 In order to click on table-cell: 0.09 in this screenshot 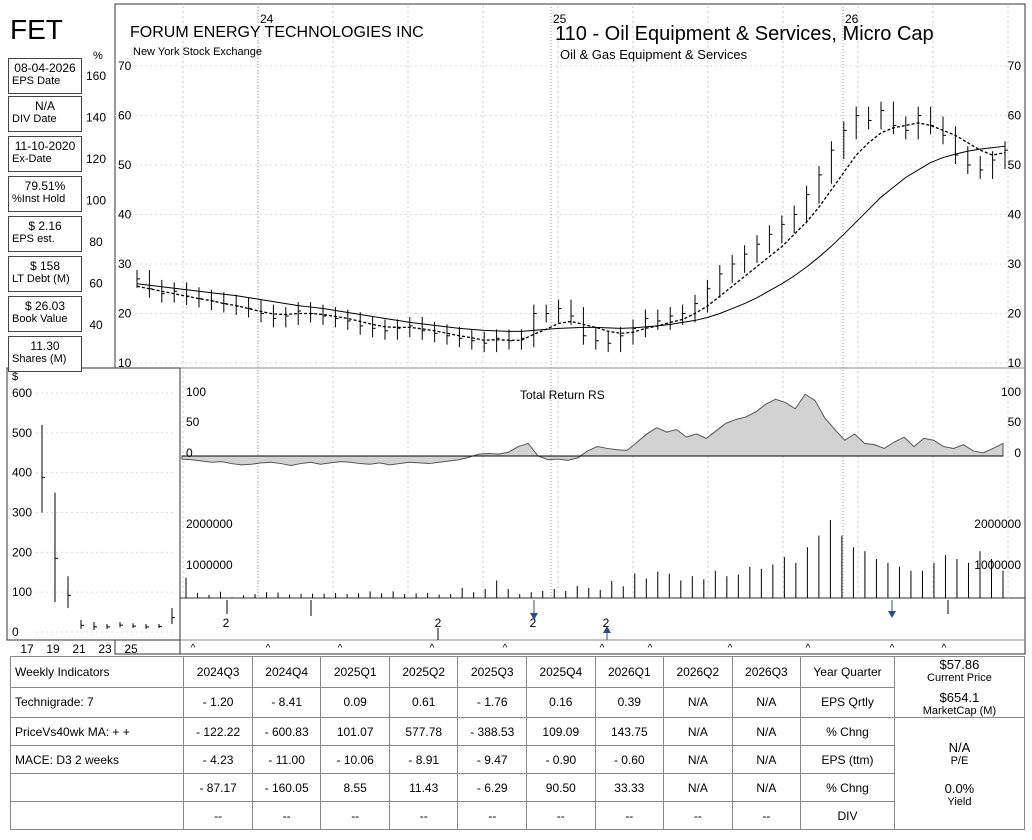, I will do `click(355, 702)`.